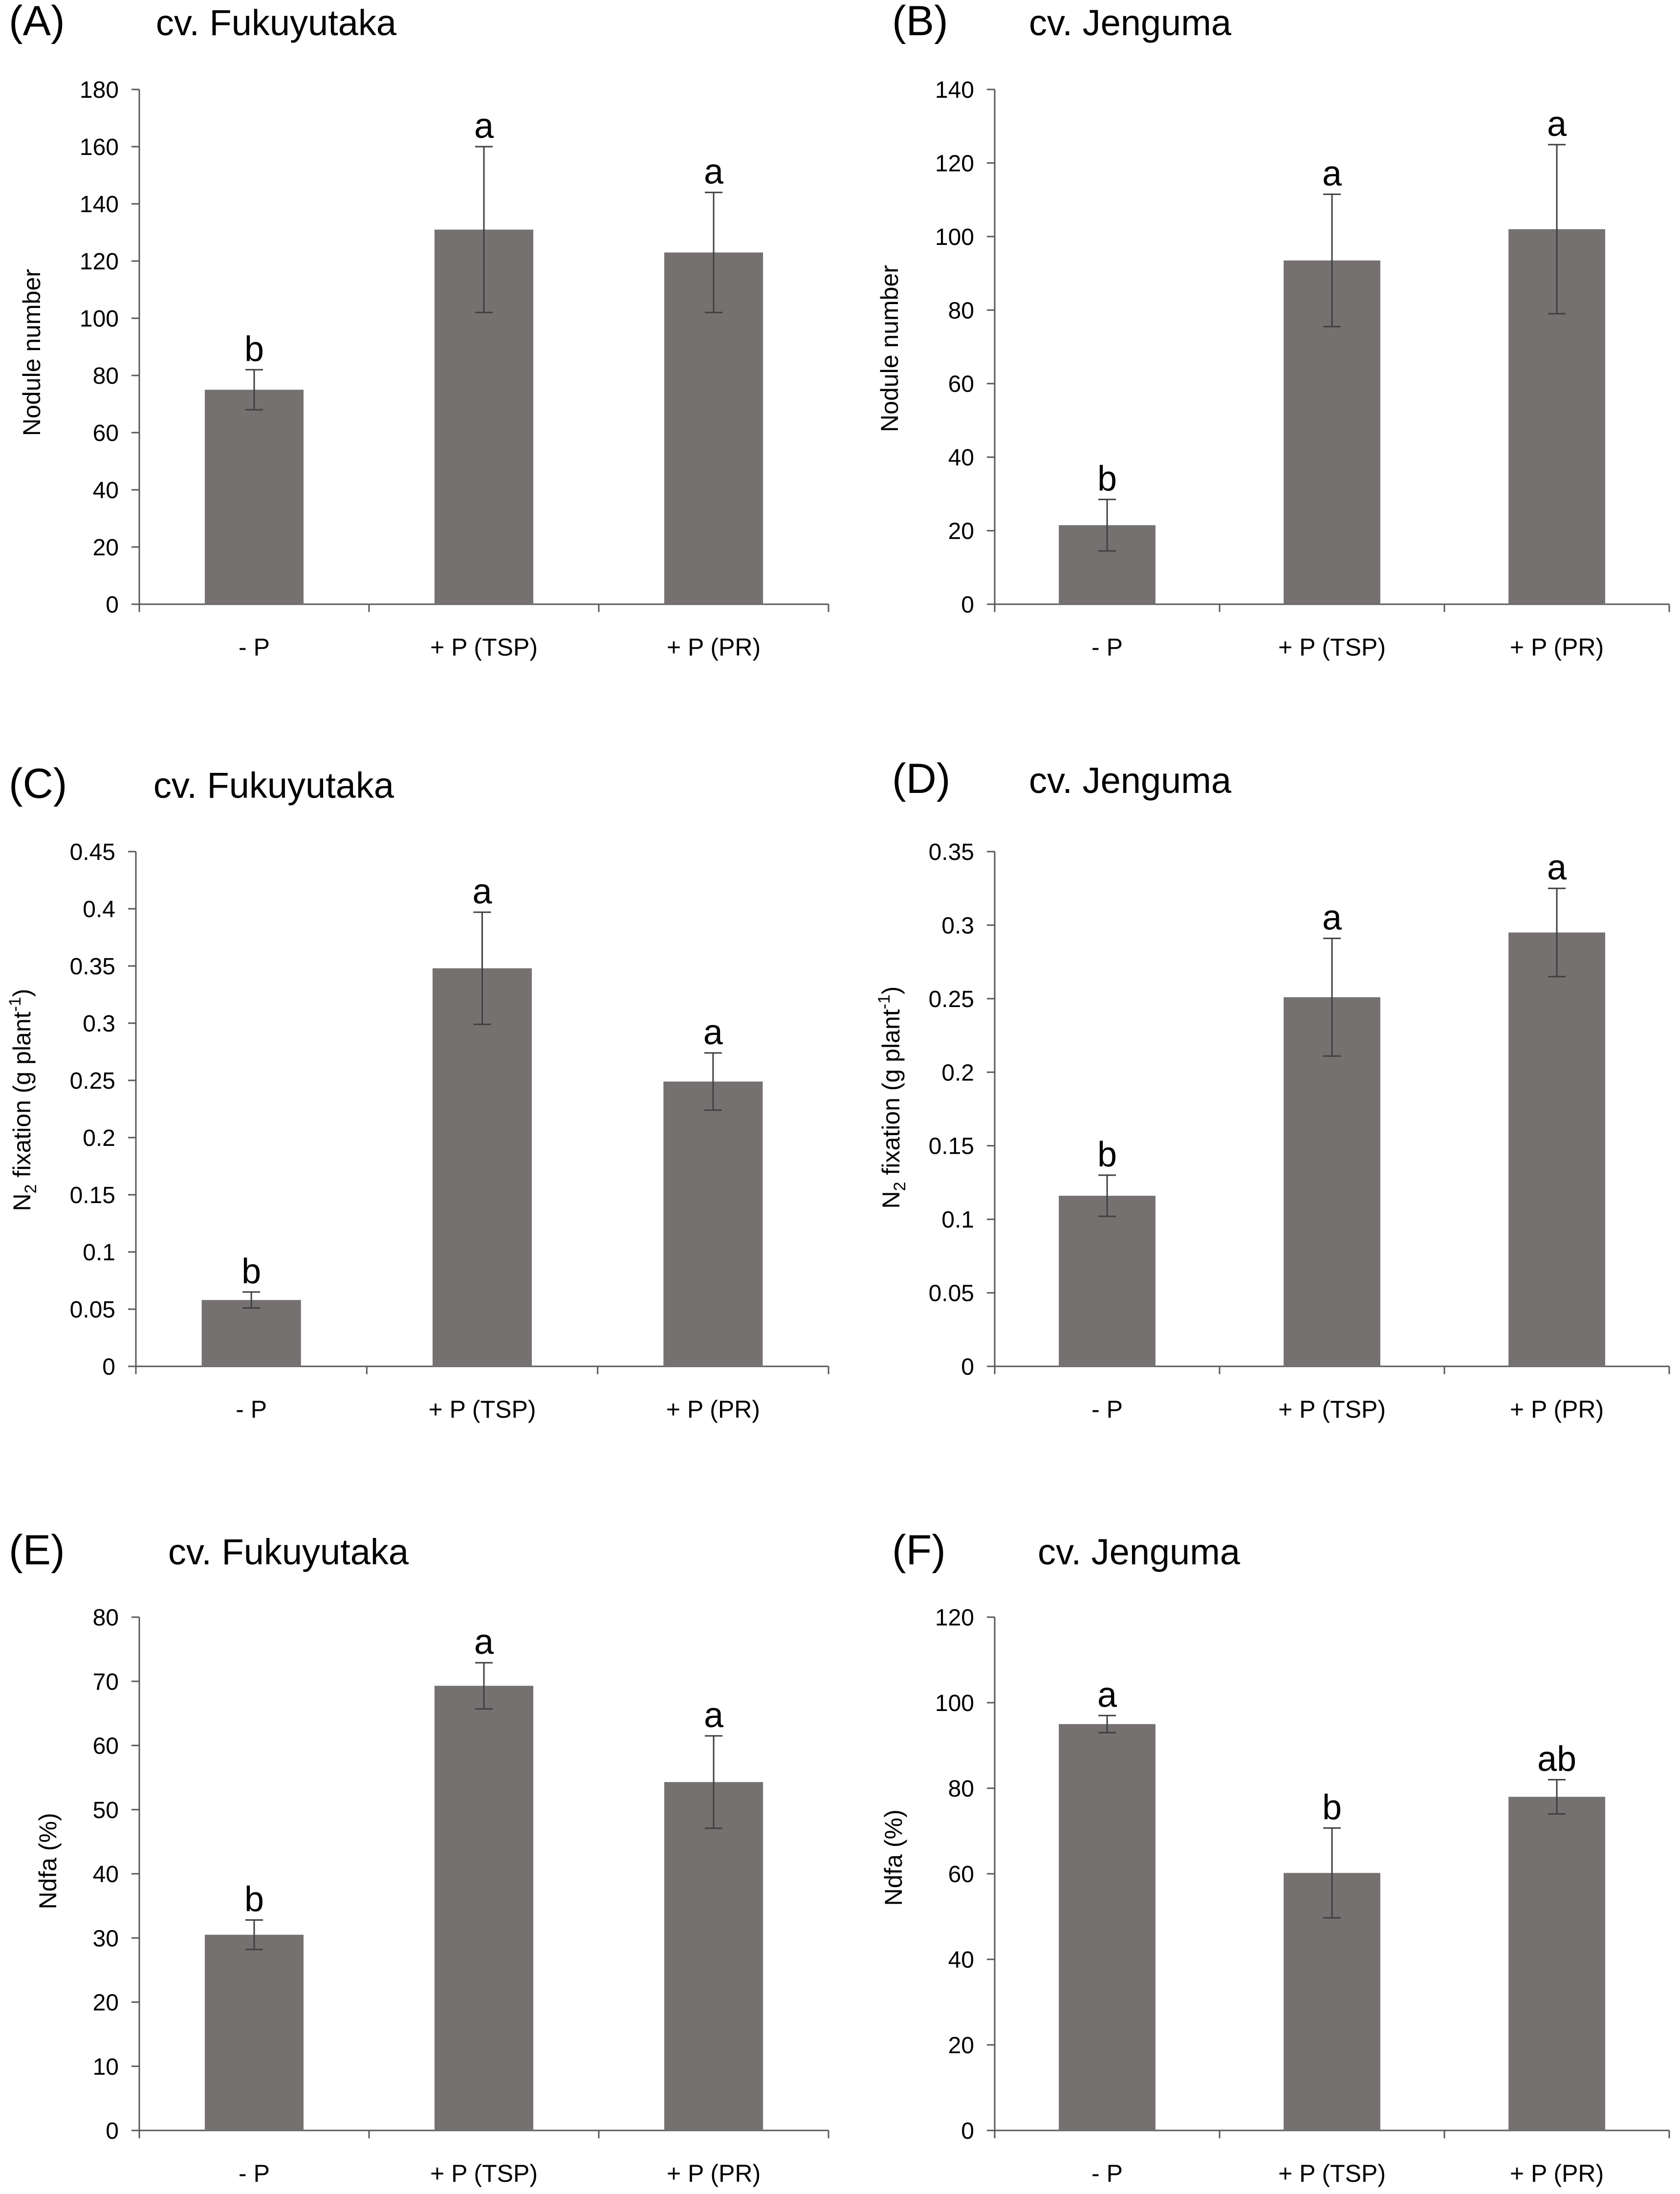 The image size is (1680, 2194). What do you see at coordinates (38, 783) in the screenshot?
I see `panel-letter: (C)` at bounding box center [38, 783].